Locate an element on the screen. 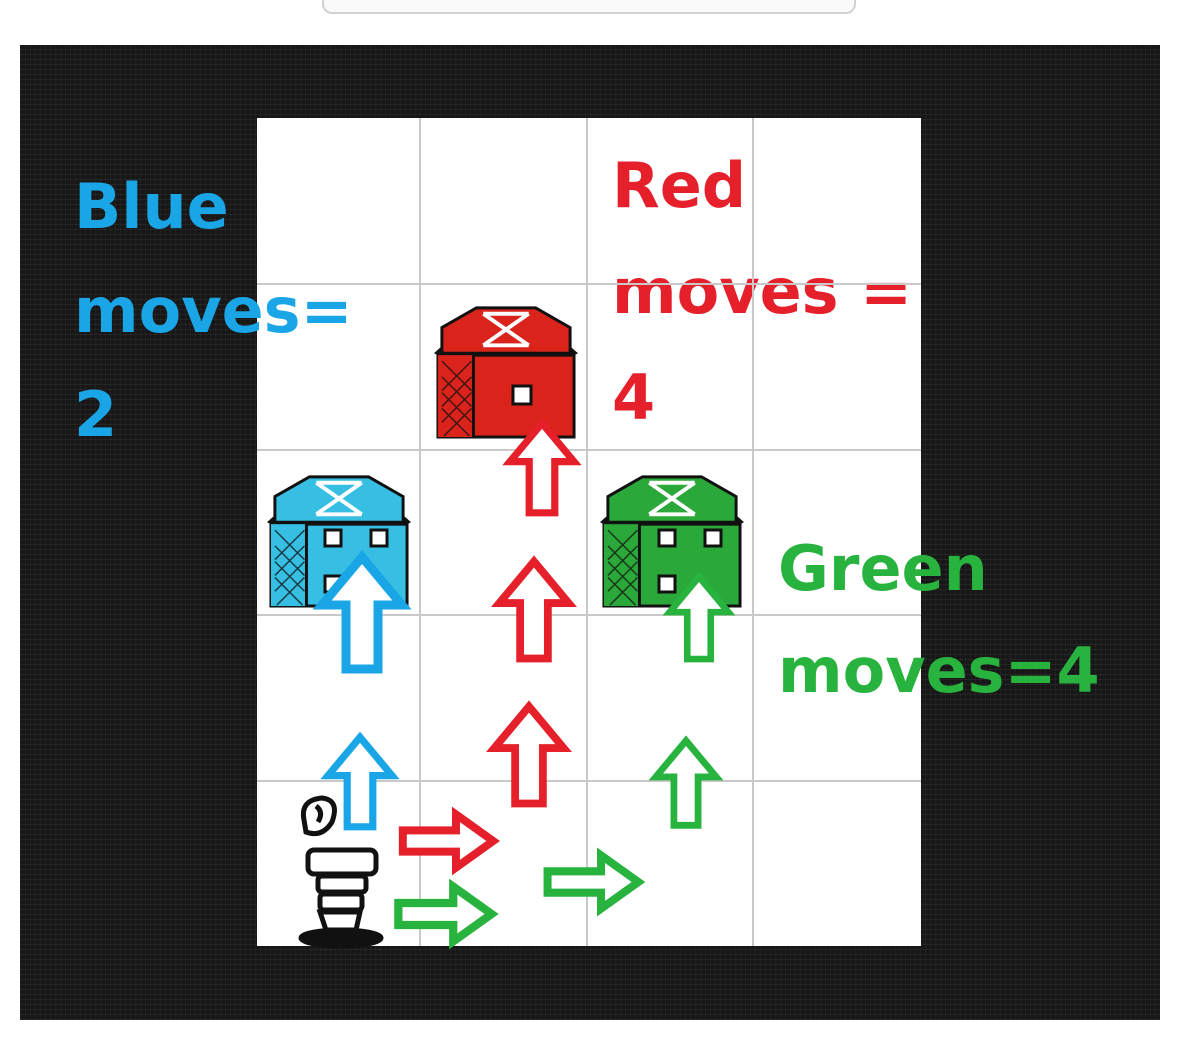 This screenshot has height=1058, width=1200. red-barn-icon is located at coordinates (506, 372).